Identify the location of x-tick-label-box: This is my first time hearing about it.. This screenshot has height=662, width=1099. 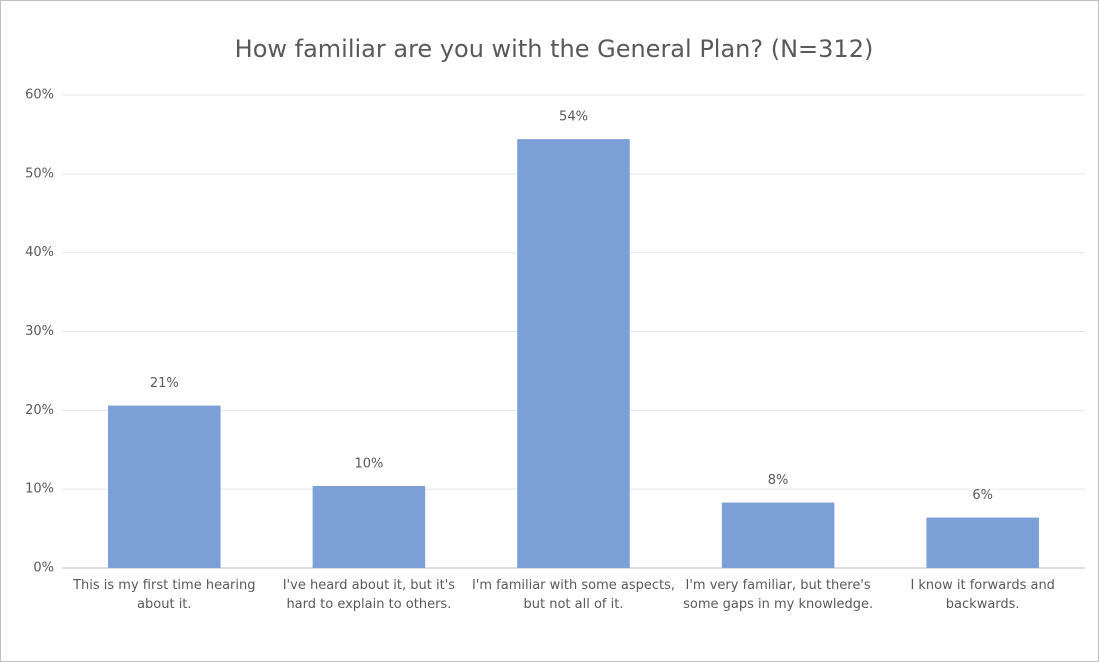
(164, 595).